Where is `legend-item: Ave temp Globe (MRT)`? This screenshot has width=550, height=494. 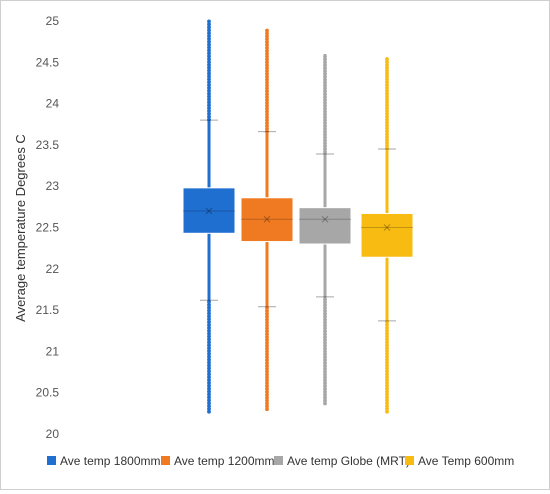 legend-item: Ave temp Globe (MRT) is located at coordinates (342, 461).